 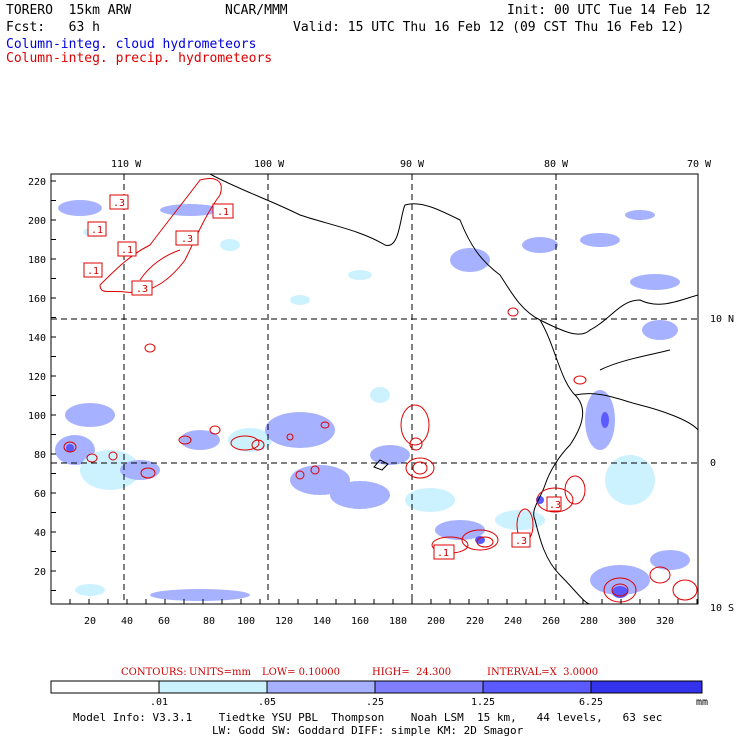 I want to click on field-precip-label: Column-integ. precip. hydrometeors, so click(x=139, y=58).